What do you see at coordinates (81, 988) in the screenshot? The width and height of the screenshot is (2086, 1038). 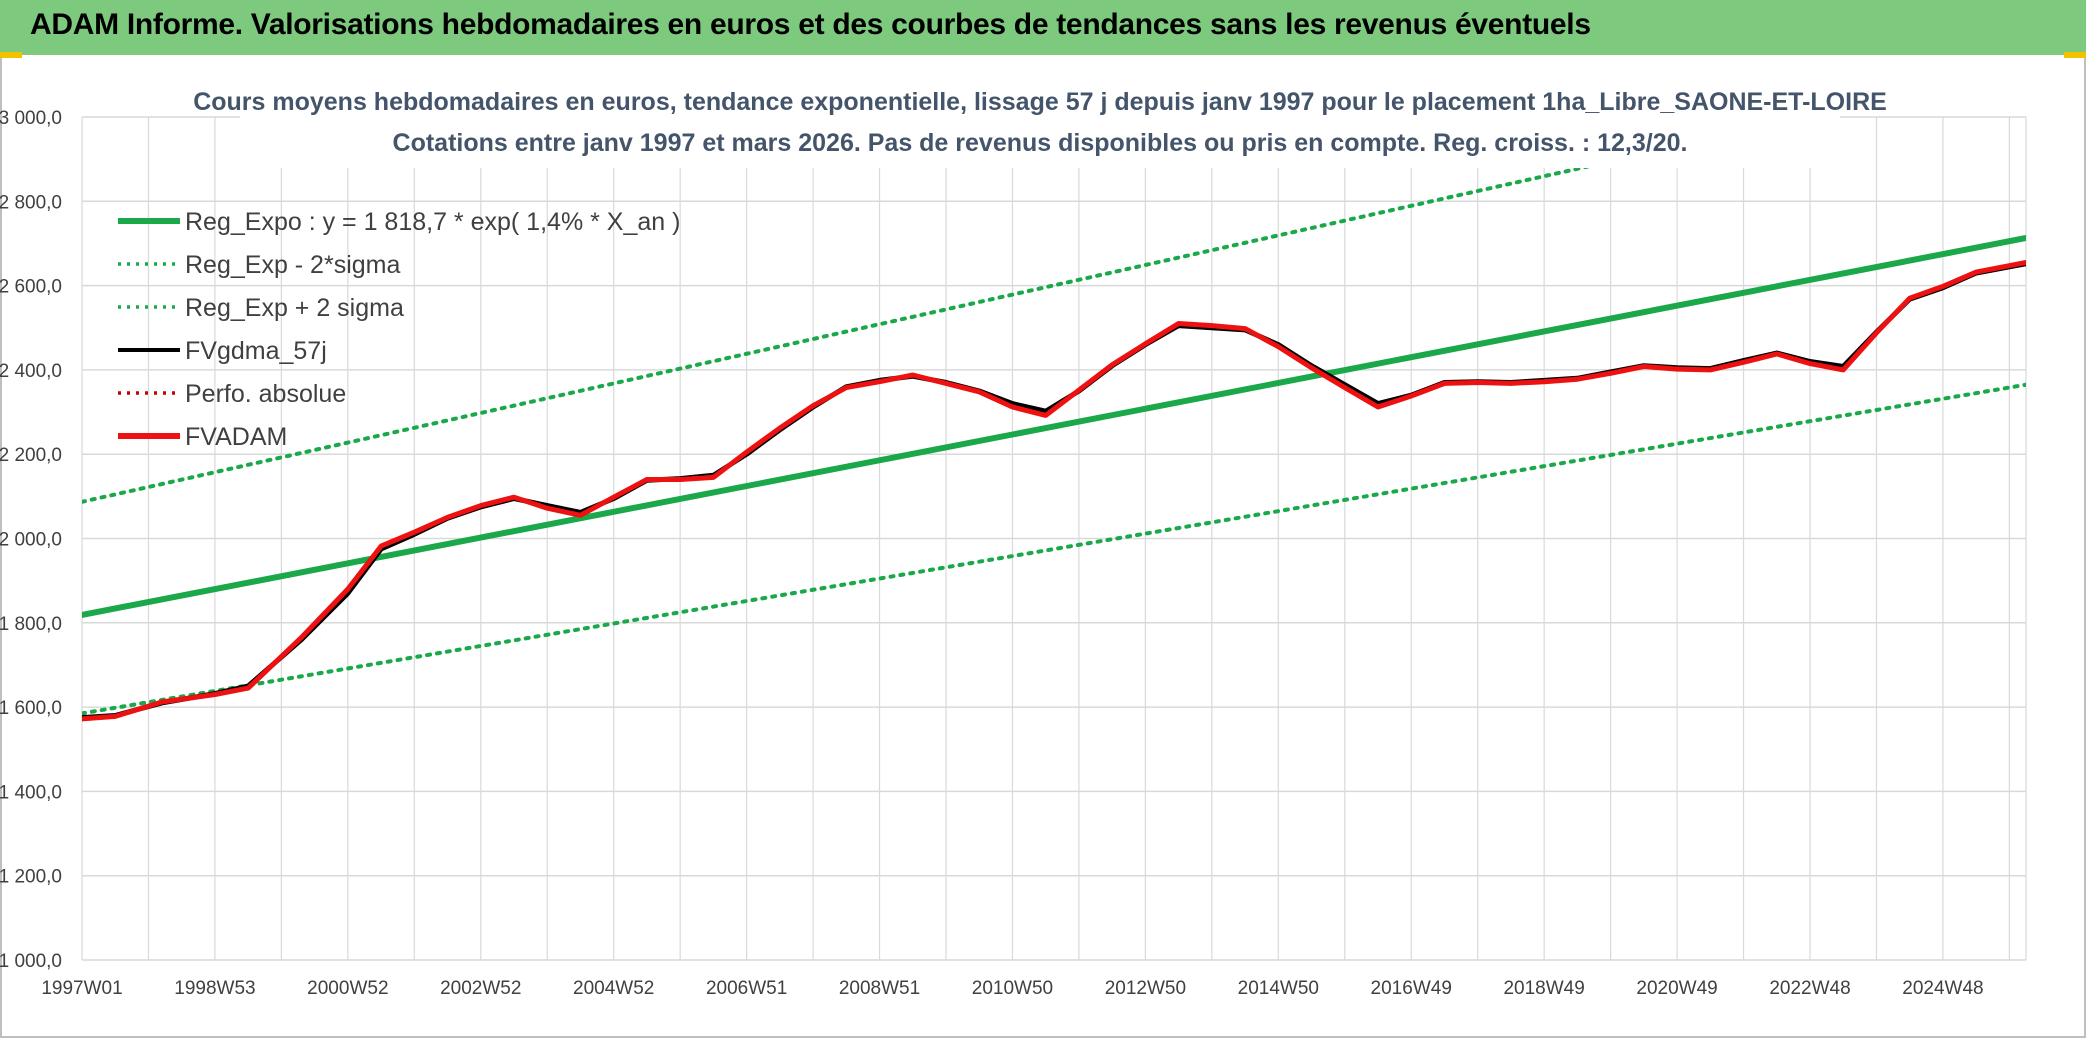 I see `x-tick-label: 1997W01` at bounding box center [81, 988].